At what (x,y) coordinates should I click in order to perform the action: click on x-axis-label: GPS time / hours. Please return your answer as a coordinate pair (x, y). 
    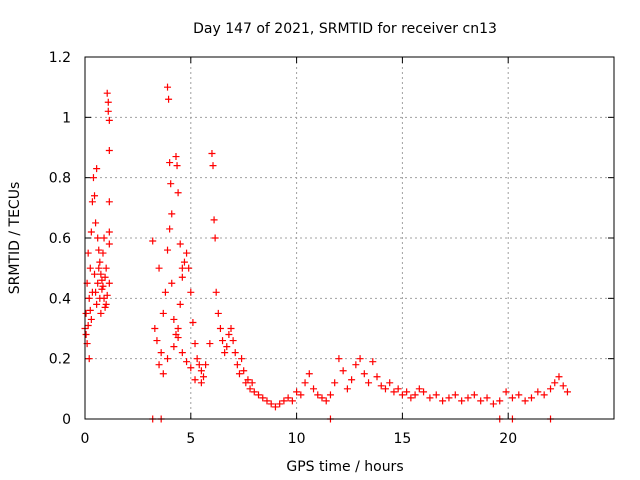
    Looking at the image, I should click on (344, 467).